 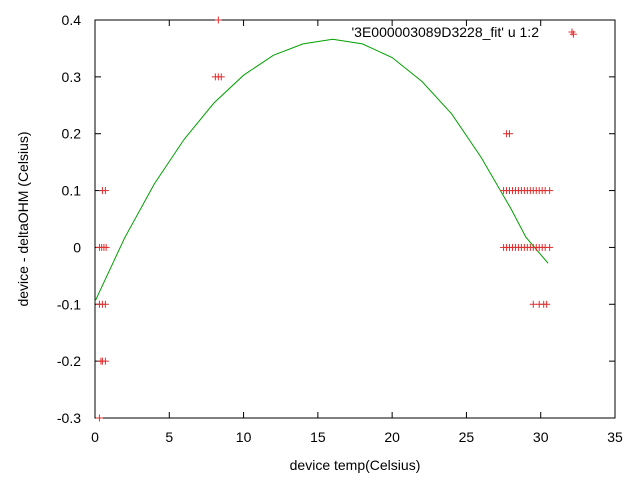 I want to click on y-tick-label: 0.4, so click(x=72, y=20).